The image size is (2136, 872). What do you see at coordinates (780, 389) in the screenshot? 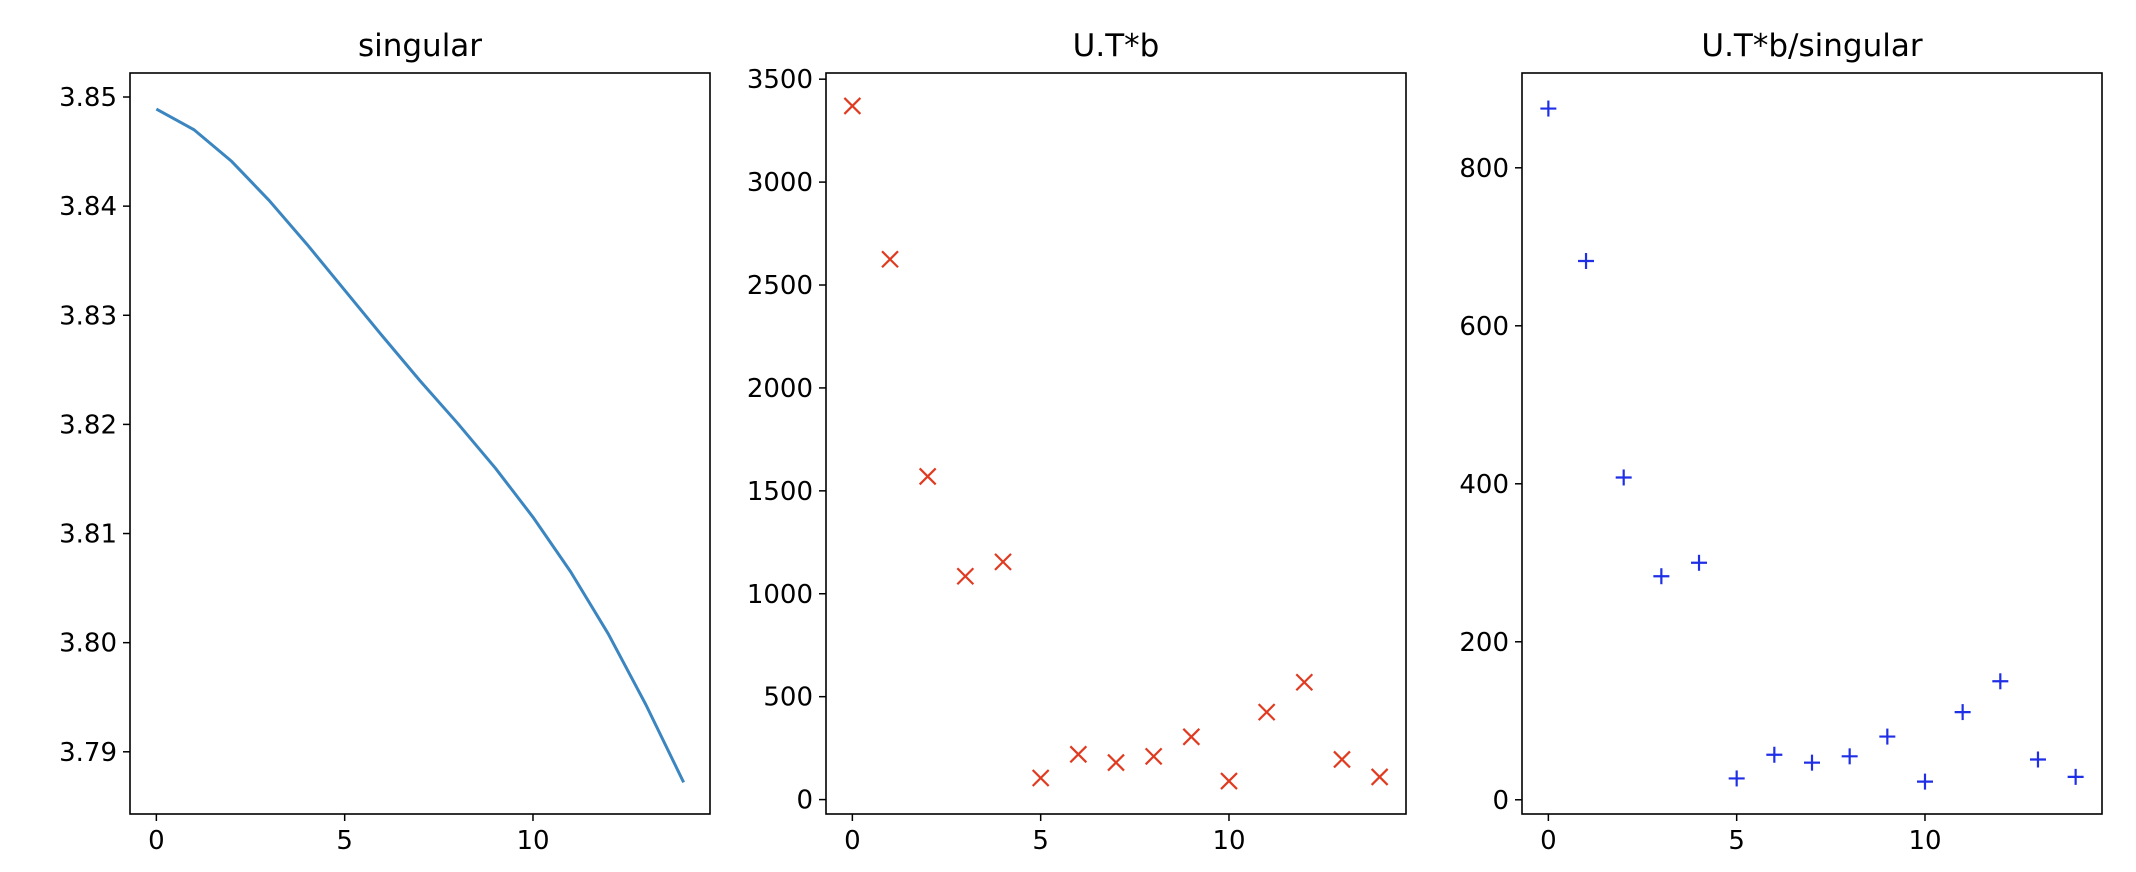
I see `y-tick-label: 2000` at bounding box center [780, 389].